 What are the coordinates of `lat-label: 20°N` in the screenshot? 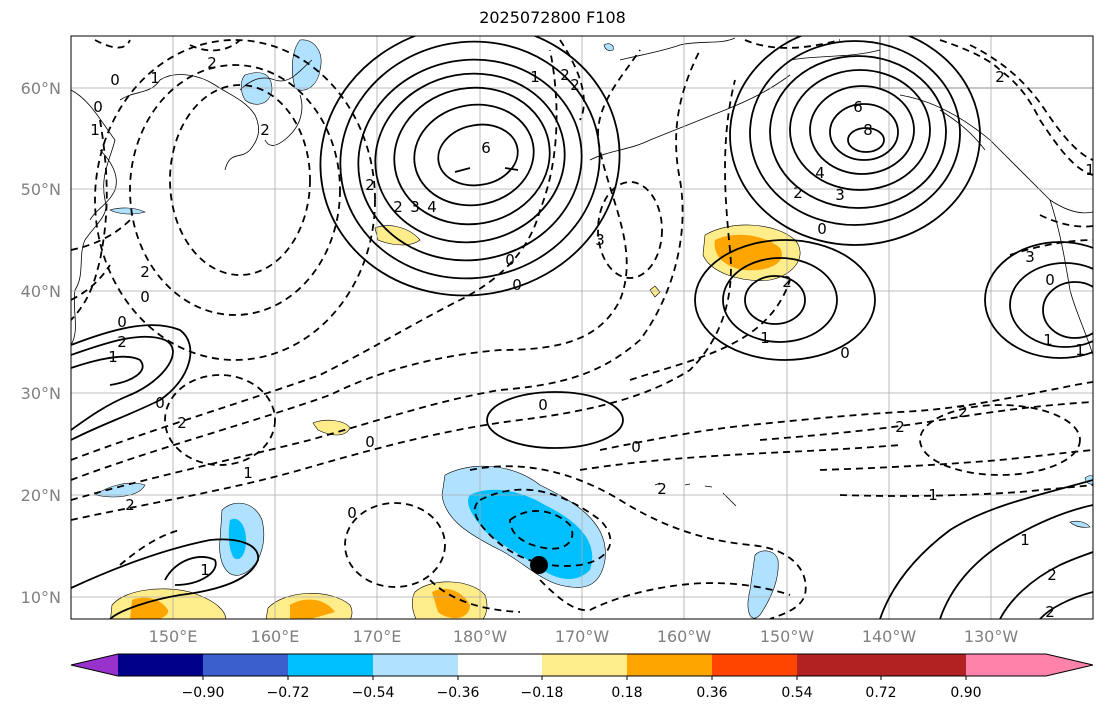 It's located at (41, 495).